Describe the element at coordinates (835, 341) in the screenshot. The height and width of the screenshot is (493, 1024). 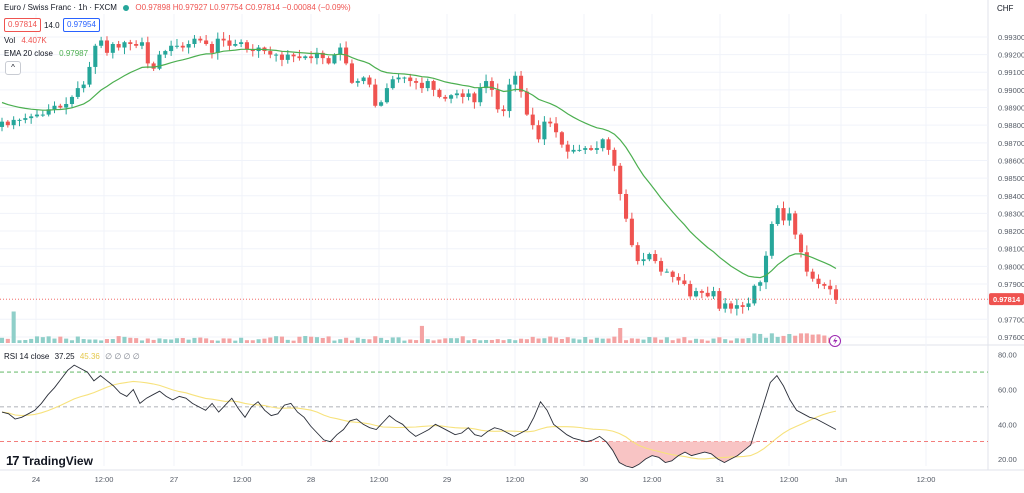
I see `flash-icon` at that location.